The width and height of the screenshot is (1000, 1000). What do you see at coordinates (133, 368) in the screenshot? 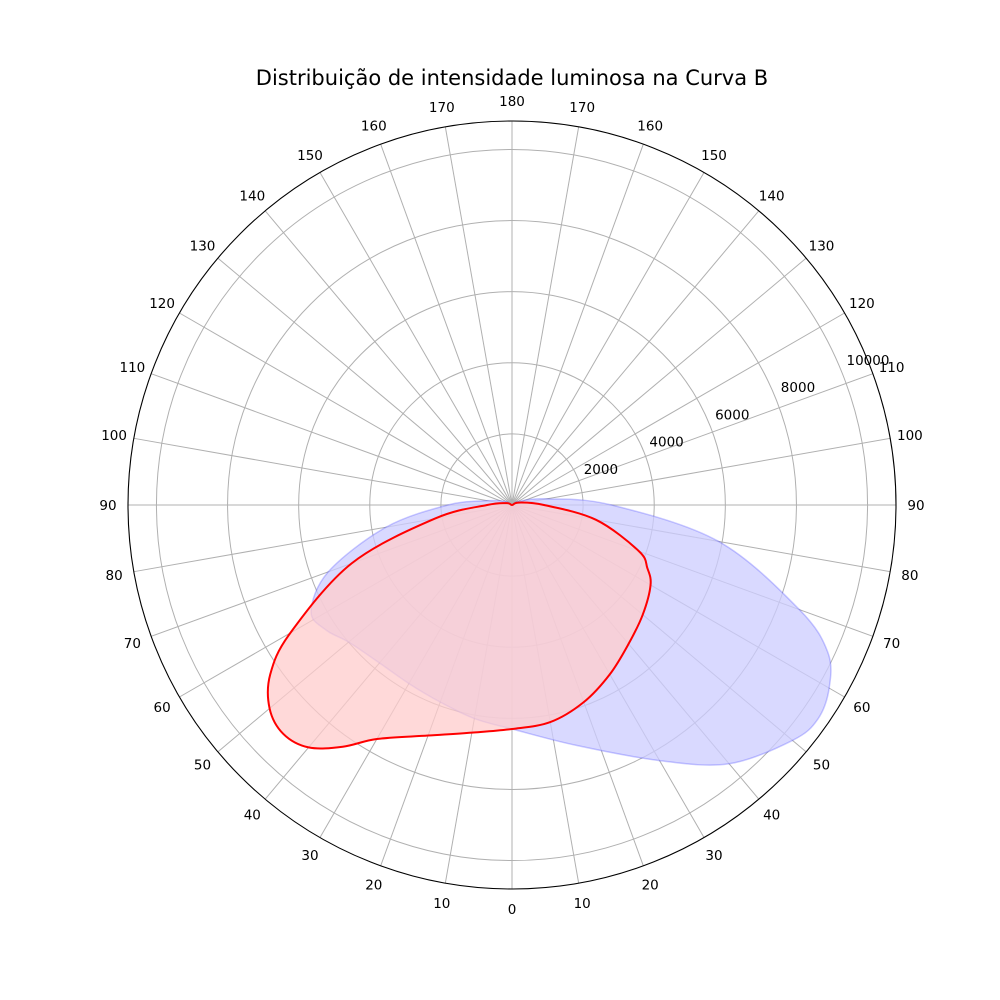
I see `angle-tick-label: 110` at bounding box center [133, 368].